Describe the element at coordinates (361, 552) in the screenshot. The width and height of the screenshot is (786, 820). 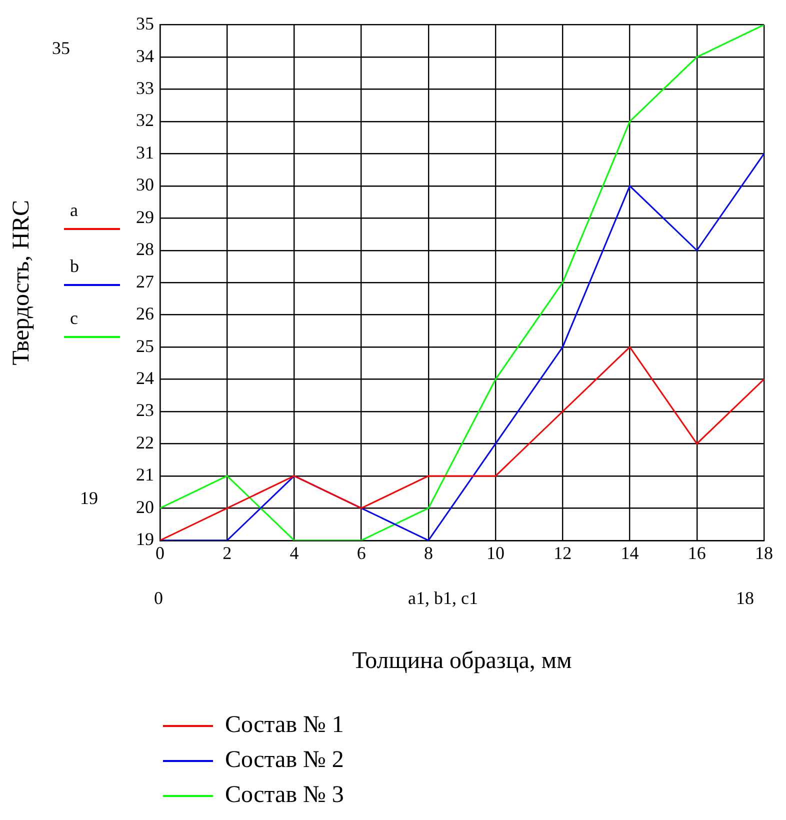
I see `x-tick-label: 6` at that location.